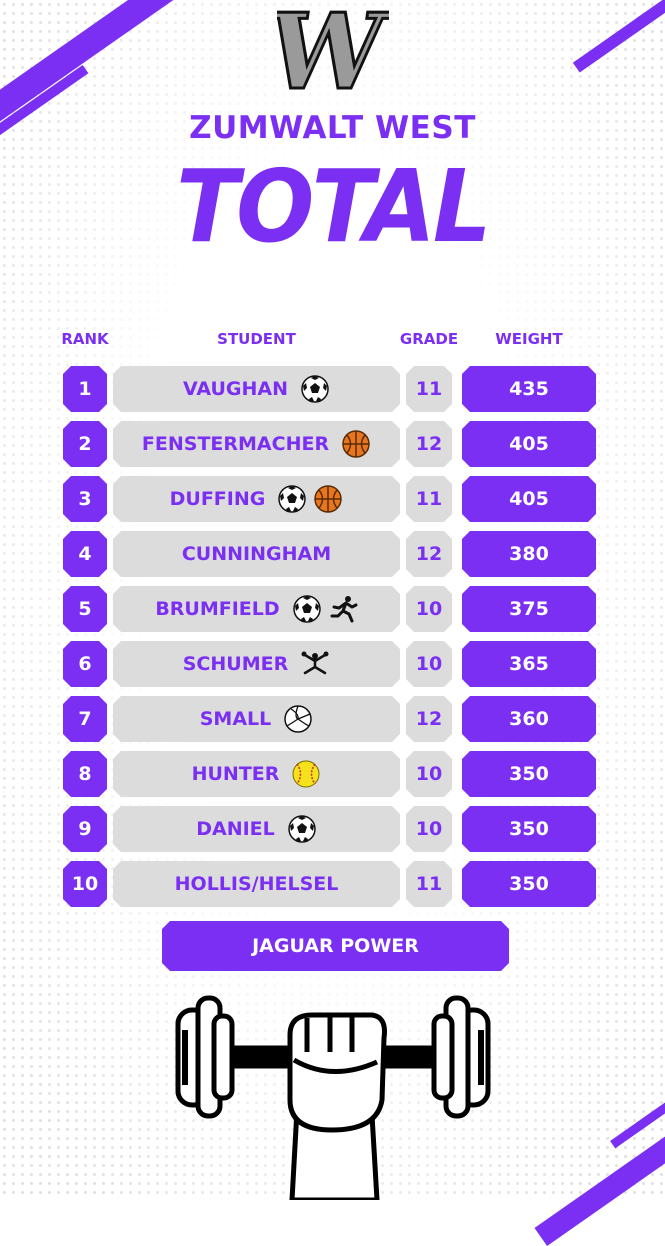 The image size is (665, 1246). Describe the element at coordinates (343, 609) in the screenshot. I see `runner-icon` at that location.